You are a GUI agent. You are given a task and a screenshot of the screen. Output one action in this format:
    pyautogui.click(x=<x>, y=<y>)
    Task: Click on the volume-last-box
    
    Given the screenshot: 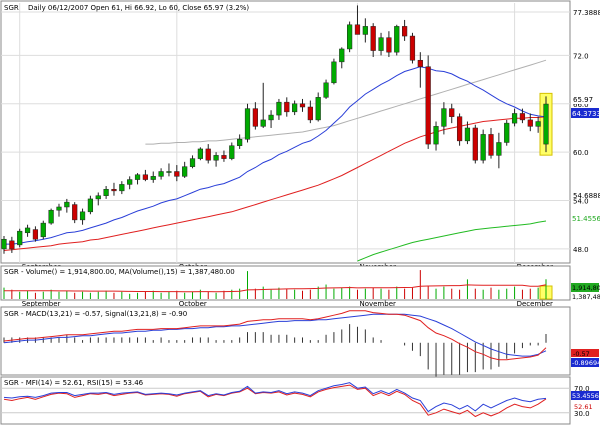 What is the action you would take?
    pyautogui.click(x=585, y=287)
    